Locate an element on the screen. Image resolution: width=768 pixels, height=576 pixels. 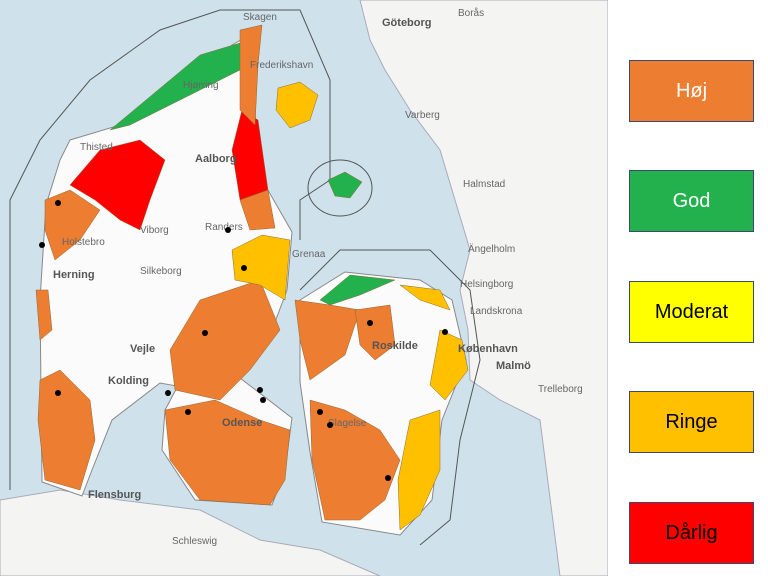
place-label: Grenaa is located at coordinates (309, 254).